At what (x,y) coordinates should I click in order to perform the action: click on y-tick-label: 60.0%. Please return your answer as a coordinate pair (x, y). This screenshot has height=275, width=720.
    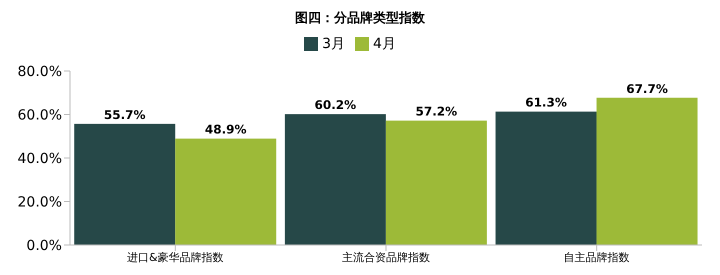
    Looking at the image, I should click on (40, 115).